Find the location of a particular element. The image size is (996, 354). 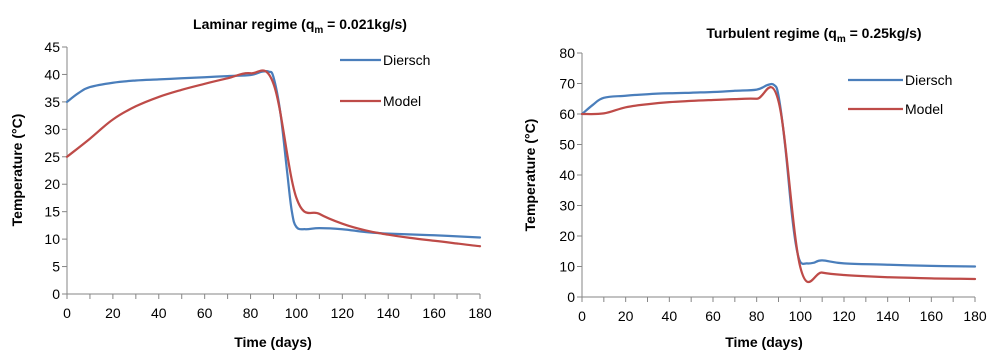

chart-laminar-title: Laminar regime (qm = 0.021kg/s) is located at coordinates (300, 26).